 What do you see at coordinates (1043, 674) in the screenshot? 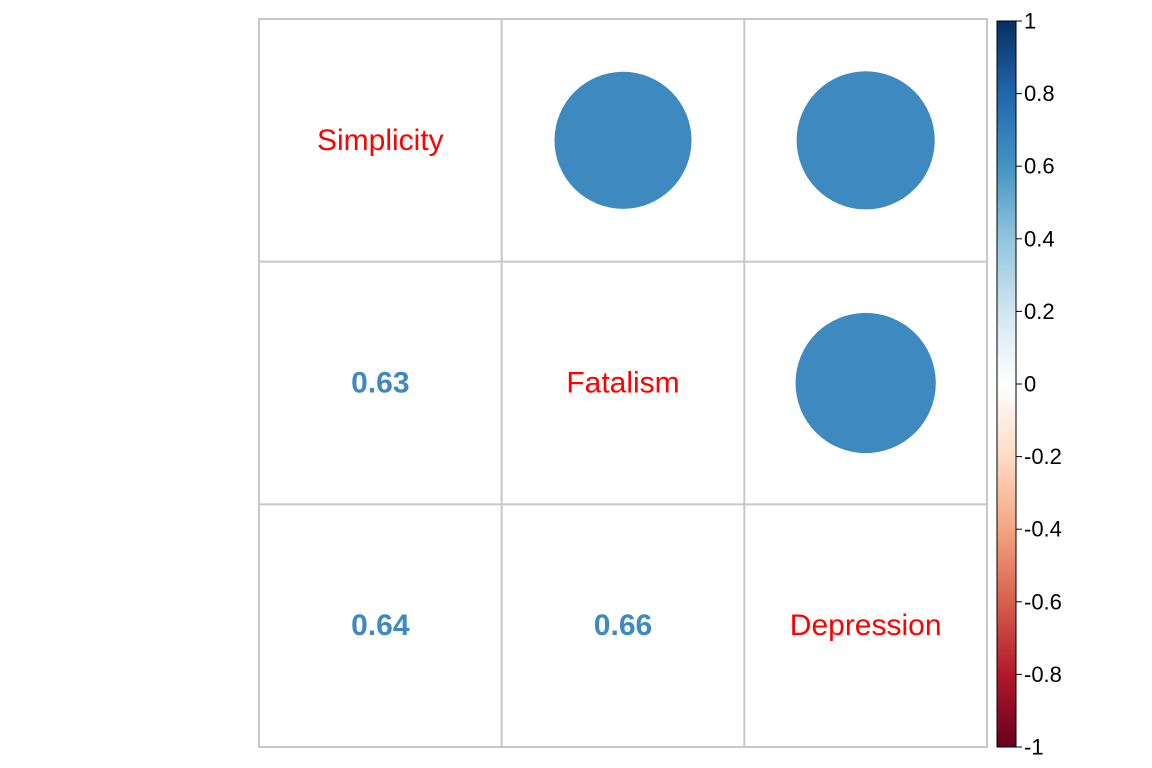
I see `color-legend-tick-label: -0.8` at bounding box center [1043, 674].